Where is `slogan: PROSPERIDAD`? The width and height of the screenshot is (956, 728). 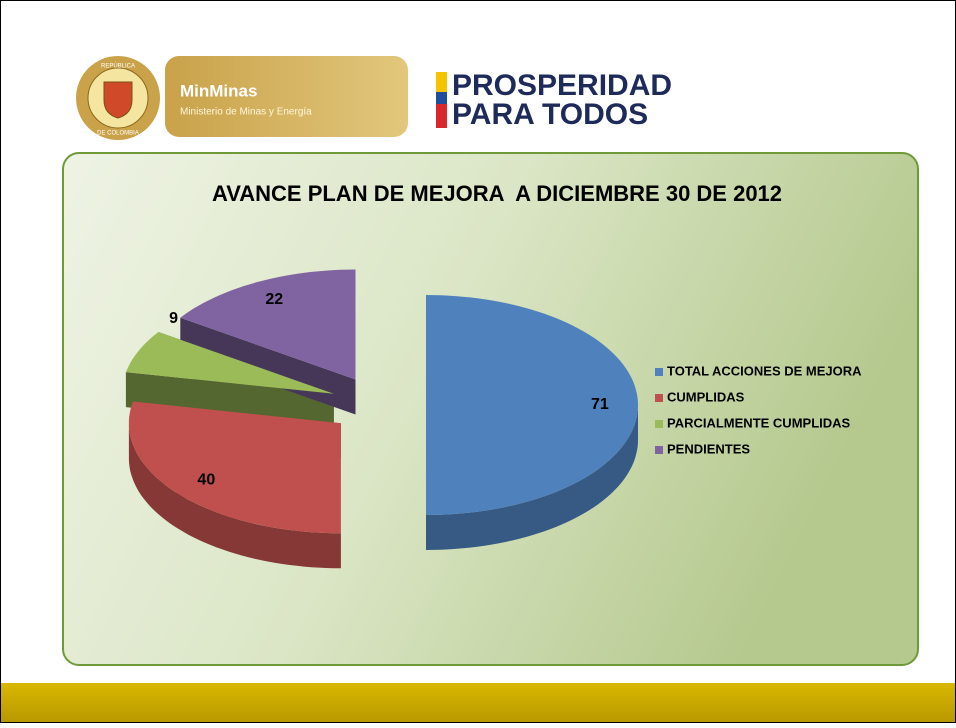 slogan: PROSPERIDAD is located at coordinates (562, 85).